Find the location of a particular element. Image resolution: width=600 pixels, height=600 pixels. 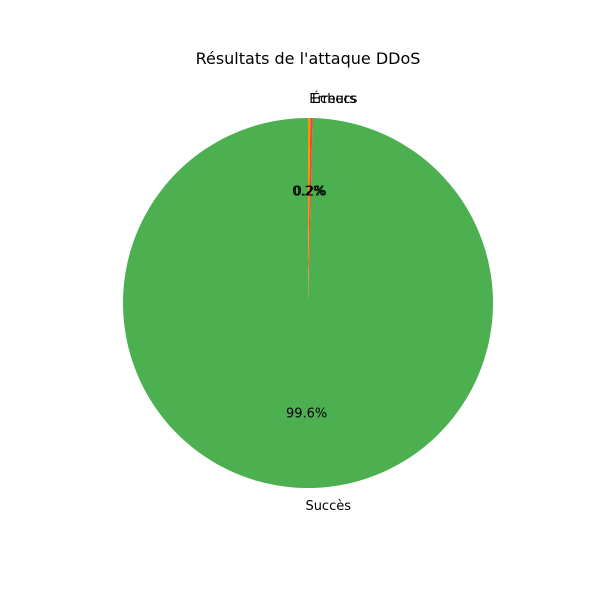

slice-0-percent-label: 99.6% is located at coordinates (306, 413).